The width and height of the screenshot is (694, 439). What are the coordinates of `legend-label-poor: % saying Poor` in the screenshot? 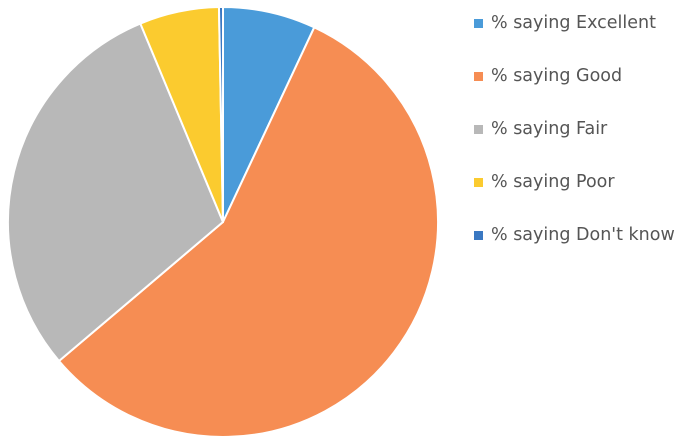 It's located at (553, 182).